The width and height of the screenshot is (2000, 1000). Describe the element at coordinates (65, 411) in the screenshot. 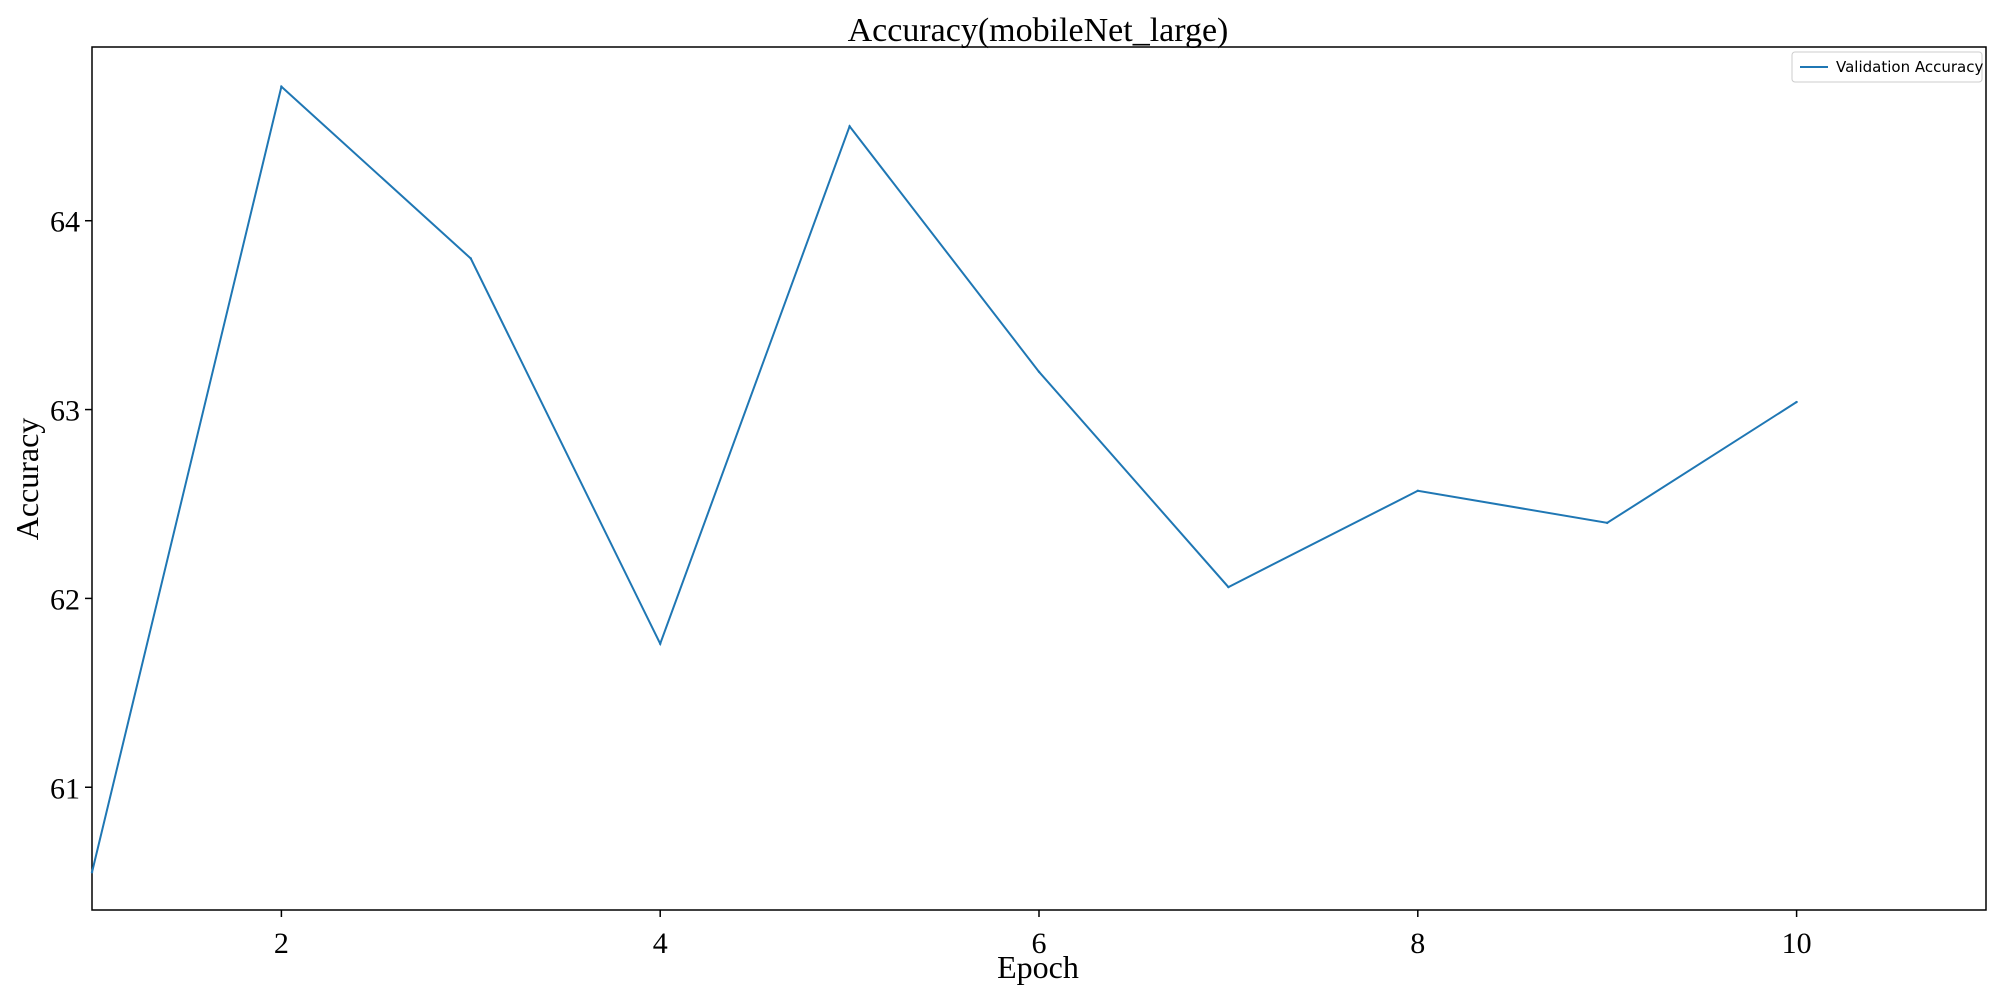

I see `y-tick-label: 63` at that location.